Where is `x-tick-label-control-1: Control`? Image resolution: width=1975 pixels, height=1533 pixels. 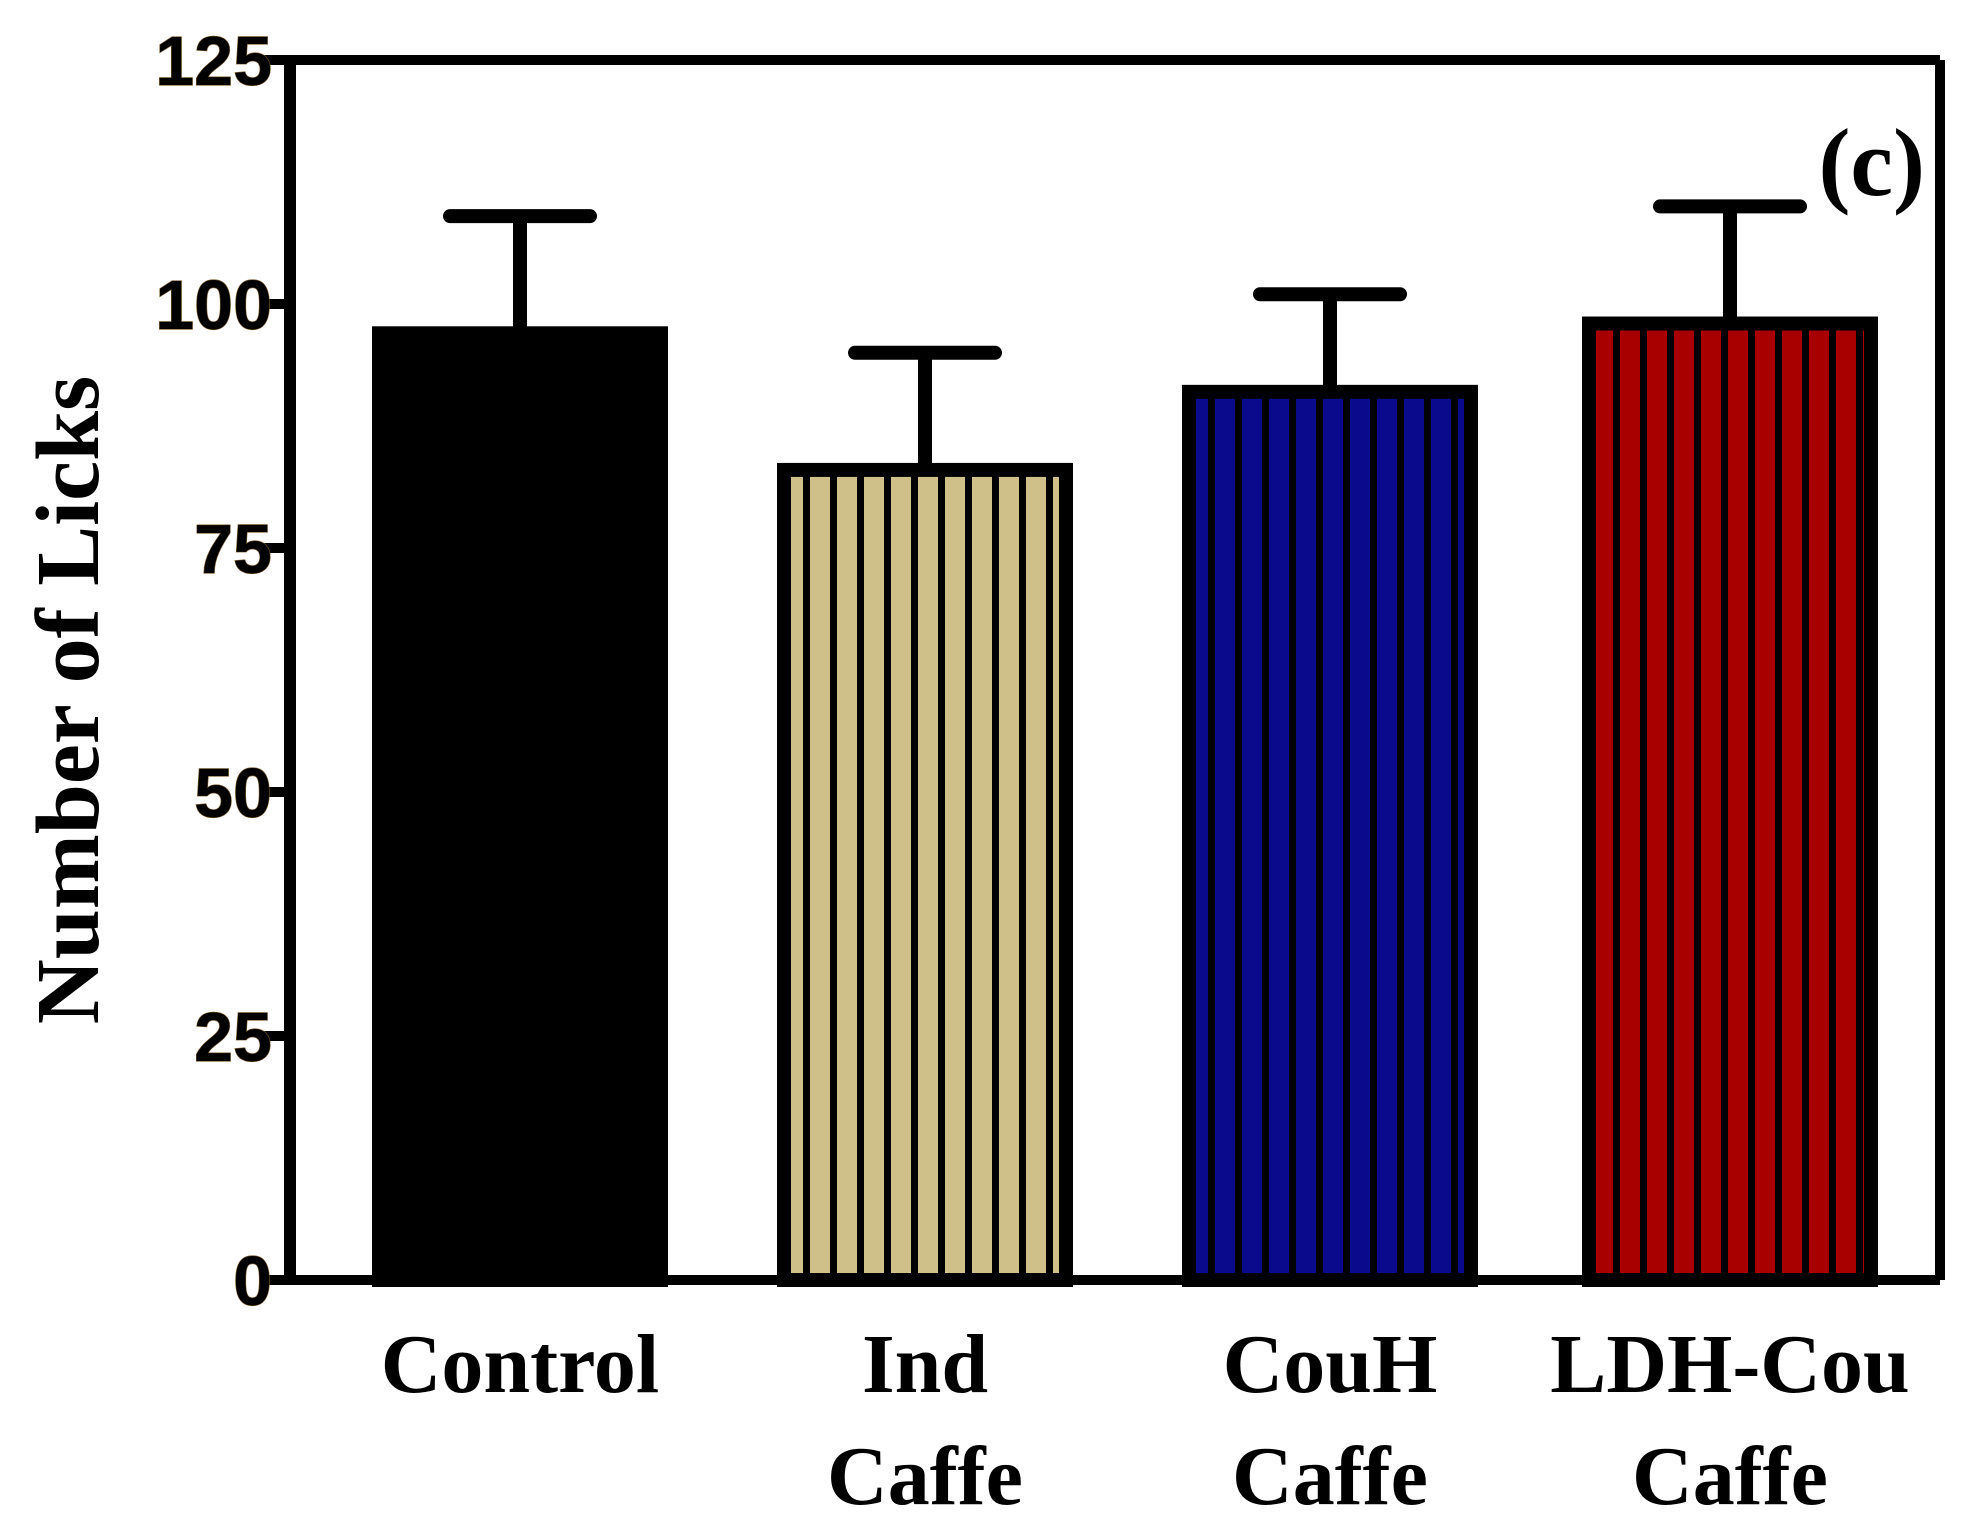 x-tick-label-control-1: Control is located at coordinates (520, 1364).